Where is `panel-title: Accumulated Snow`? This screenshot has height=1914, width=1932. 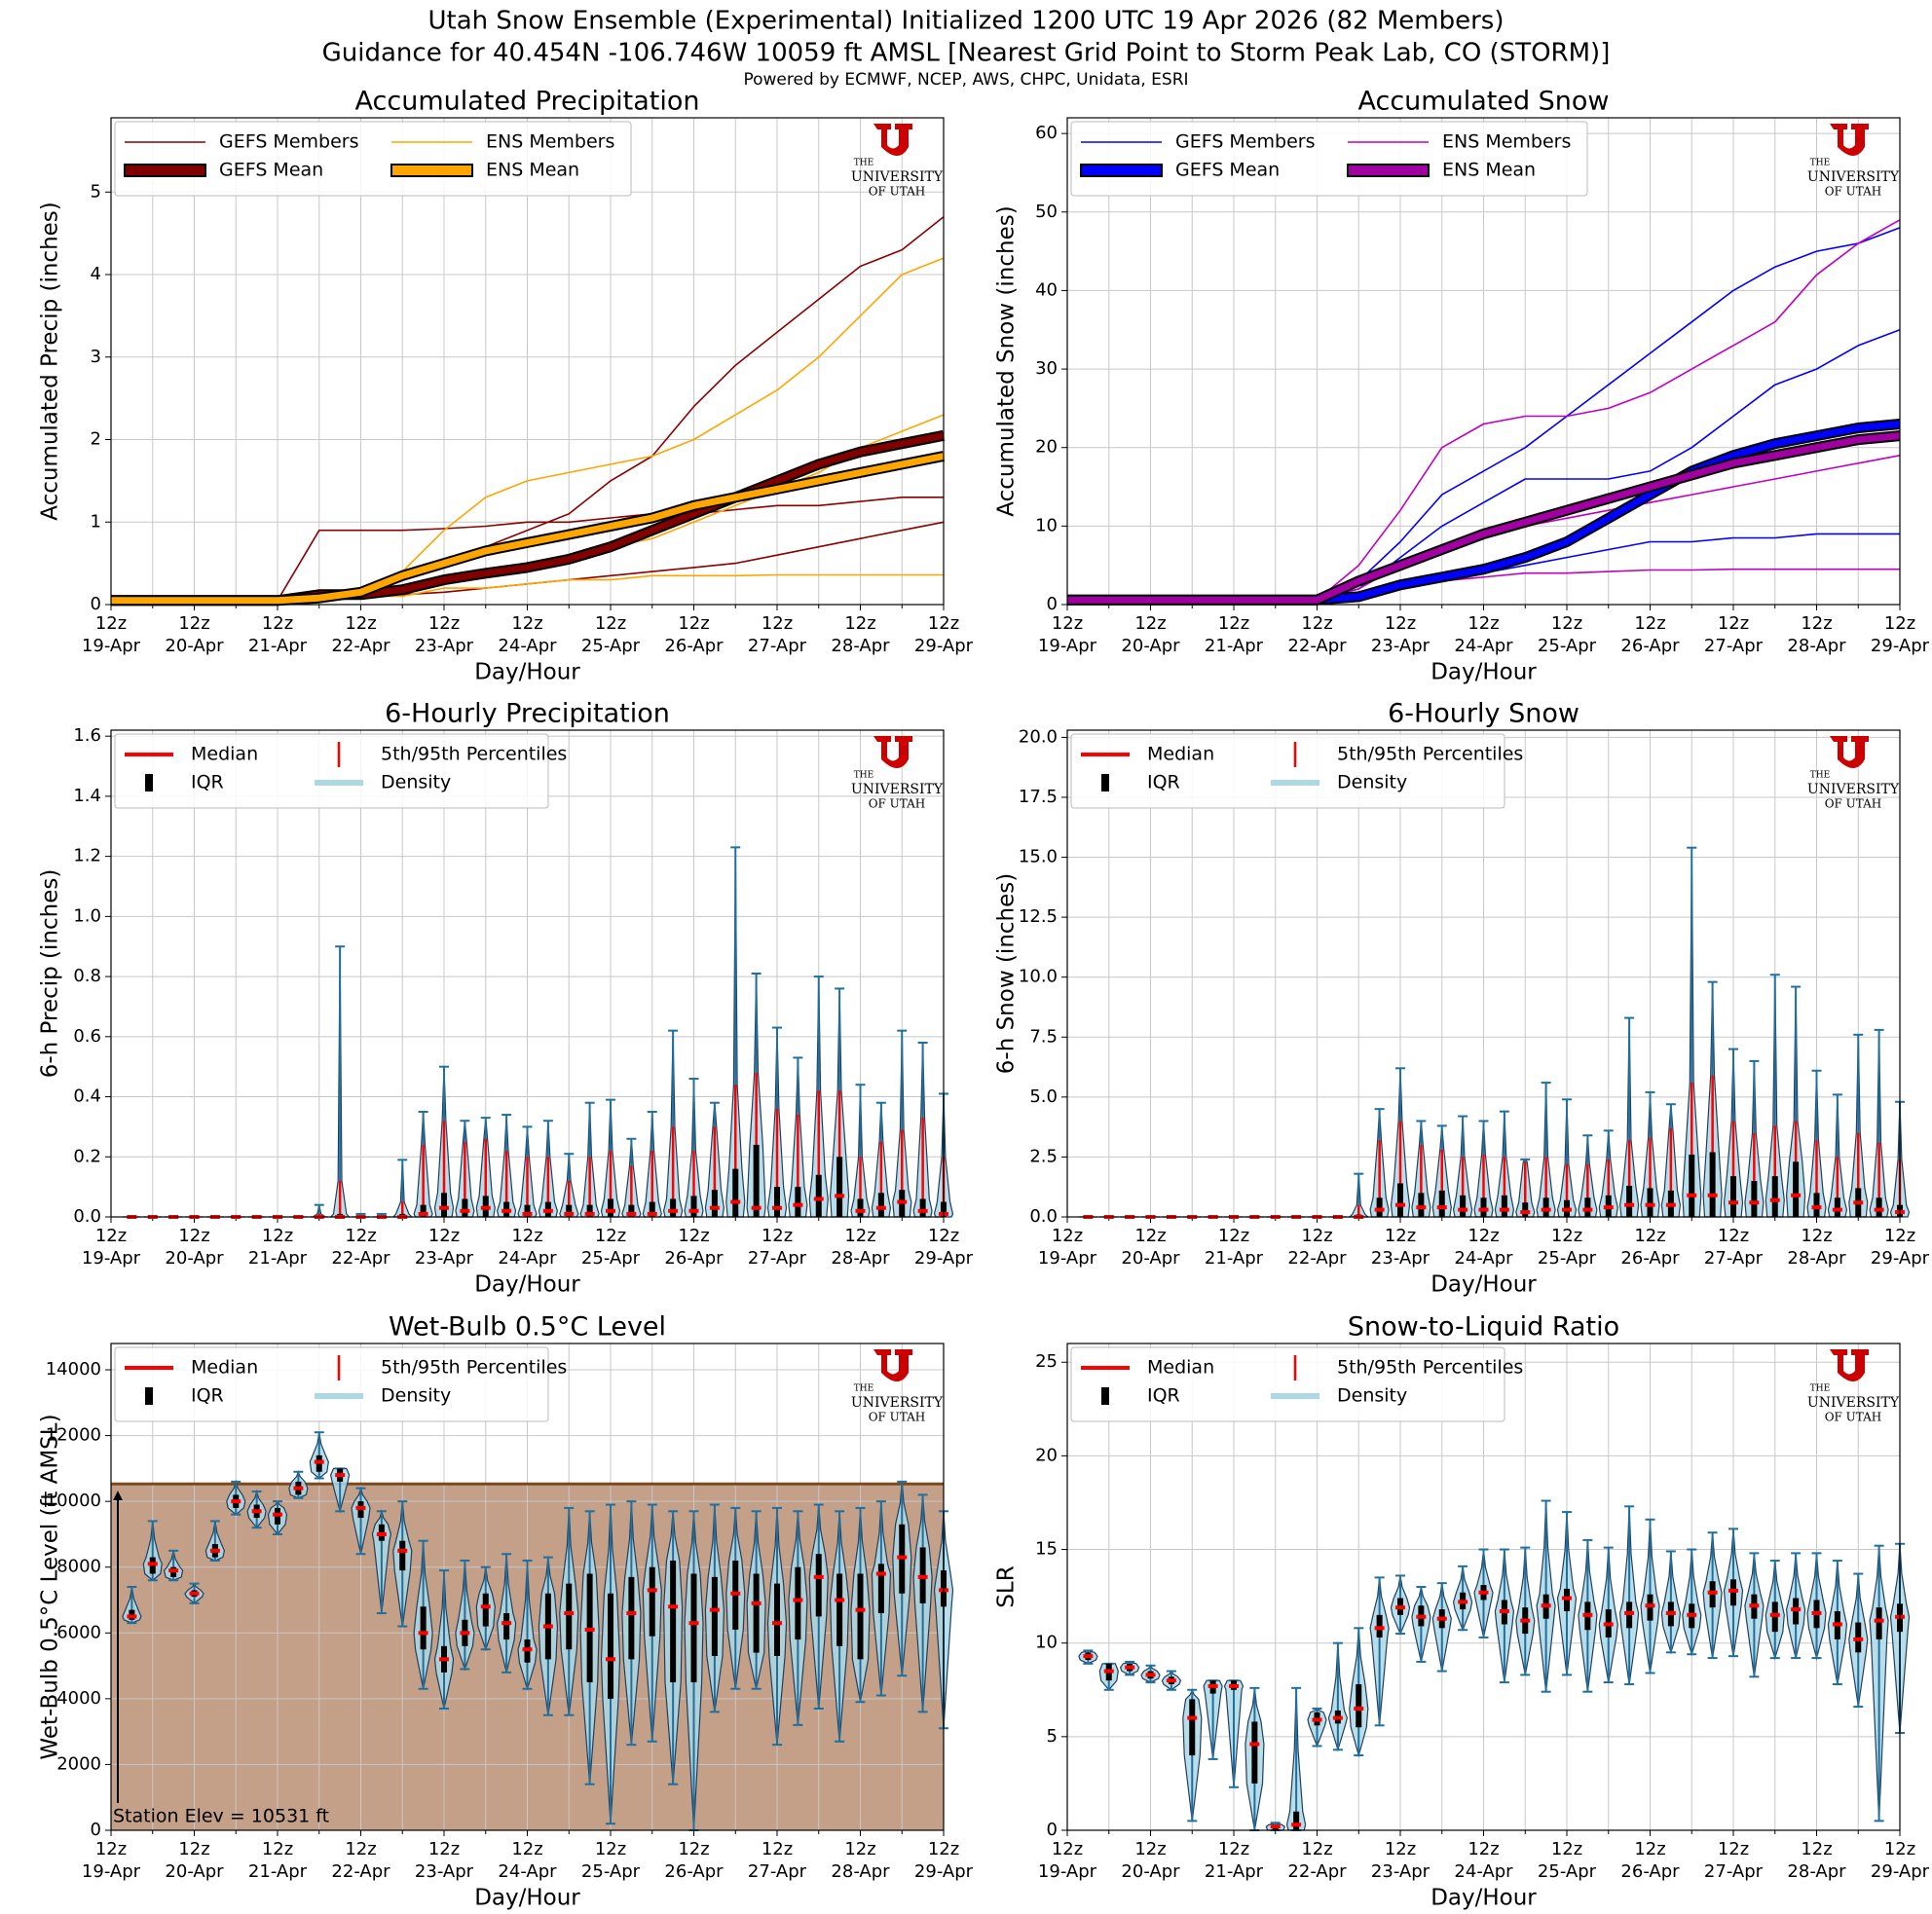 panel-title: Accumulated Snow is located at coordinates (1483, 102).